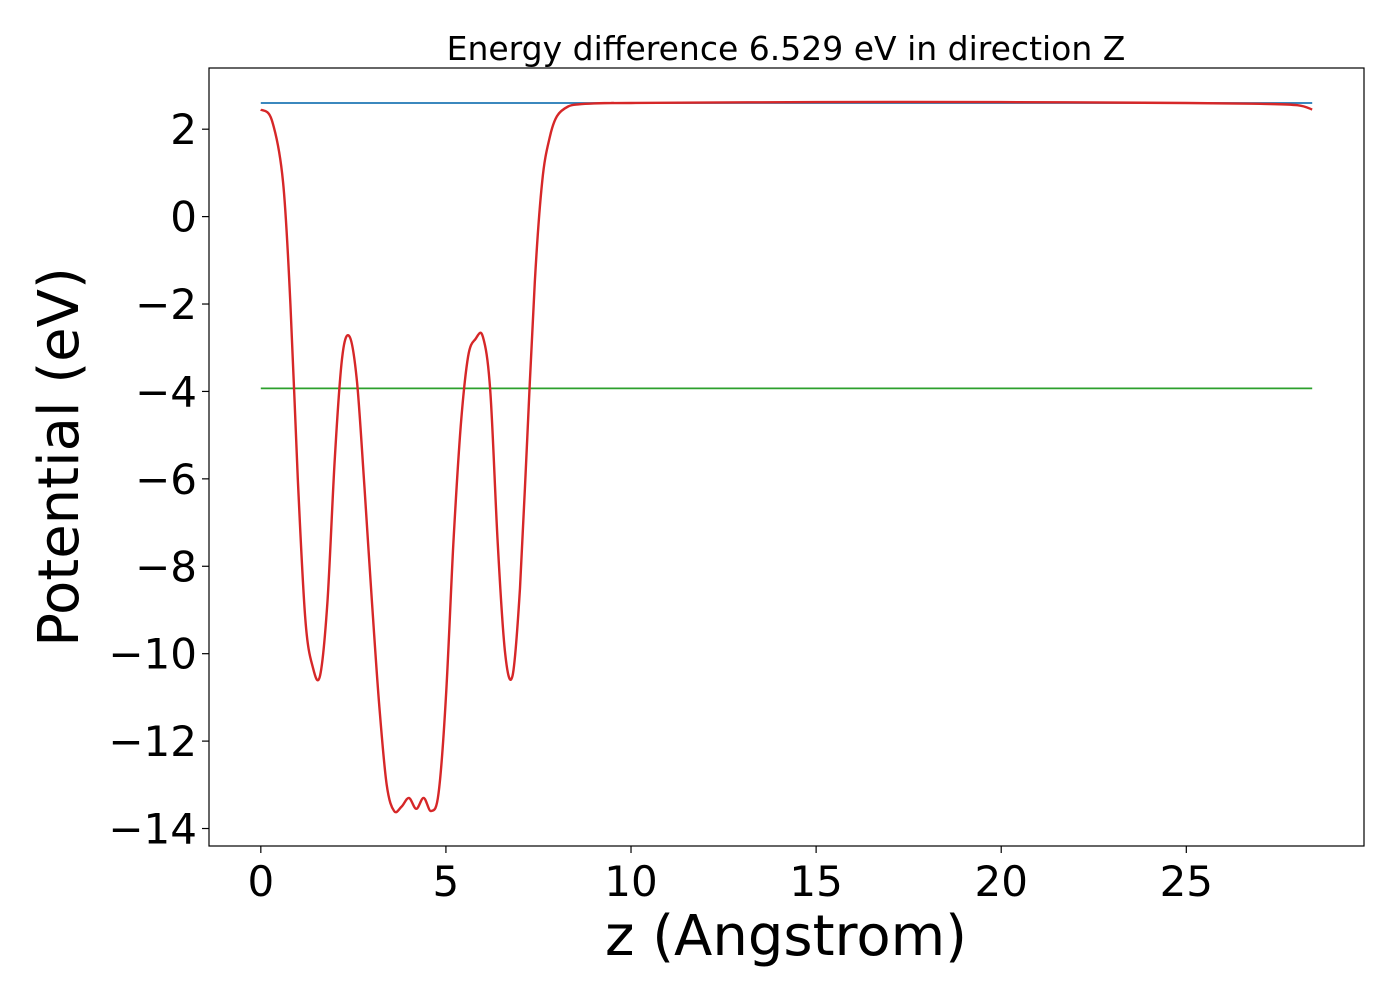 The height and width of the screenshot is (1000, 1400). Describe the element at coordinates (59, 457) in the screenshot. I see `y-axis-label: Potential (eV)` at that location.